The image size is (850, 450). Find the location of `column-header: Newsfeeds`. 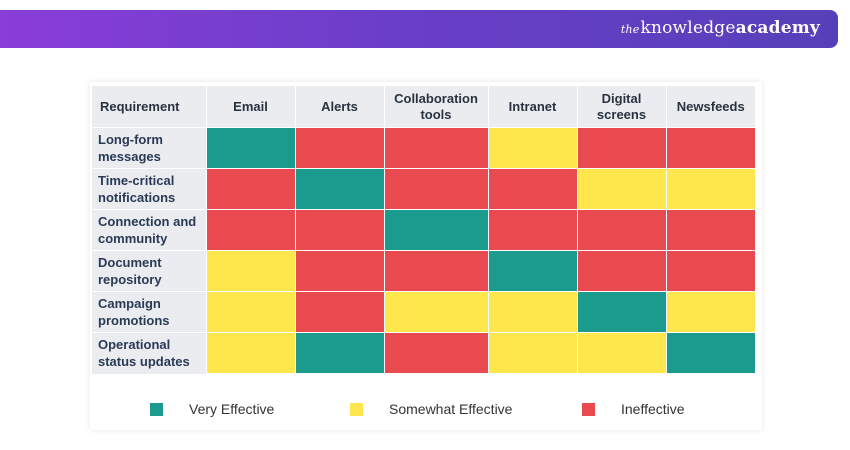

column-header: Newsfeeds is located at coordinates (710, 107).